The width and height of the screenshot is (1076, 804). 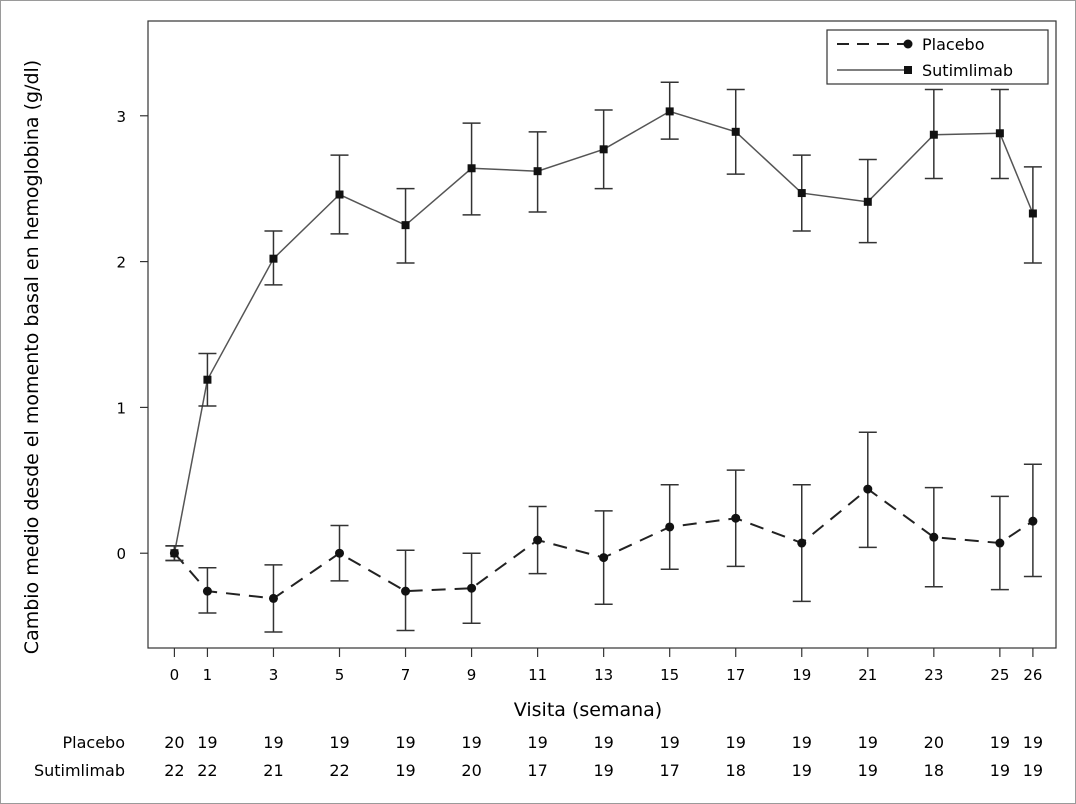 What do you see at coordinates (121, 263) in the screenshot?
I see `y-tick-label: 2` at bounding box center [121, 263].